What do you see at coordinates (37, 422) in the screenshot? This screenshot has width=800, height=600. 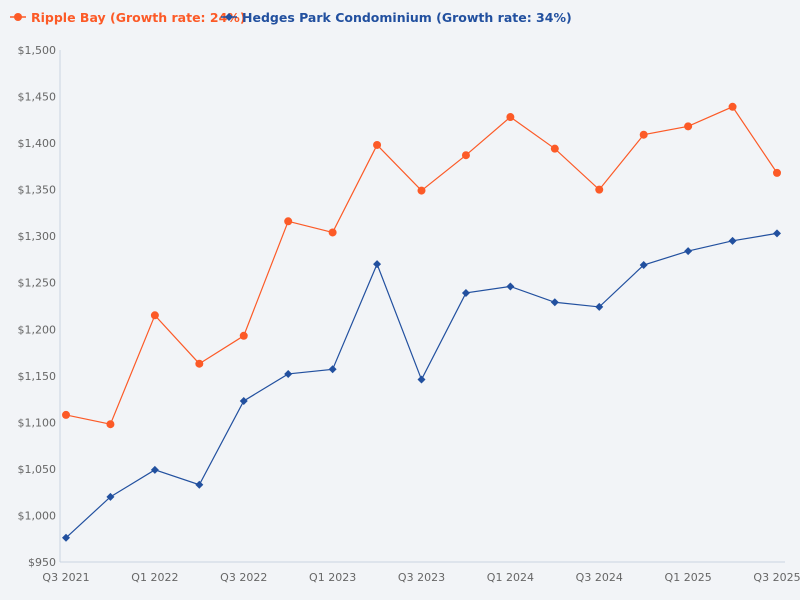 I see `y-tick-label: $1,100` at bounding box center [37, 422].